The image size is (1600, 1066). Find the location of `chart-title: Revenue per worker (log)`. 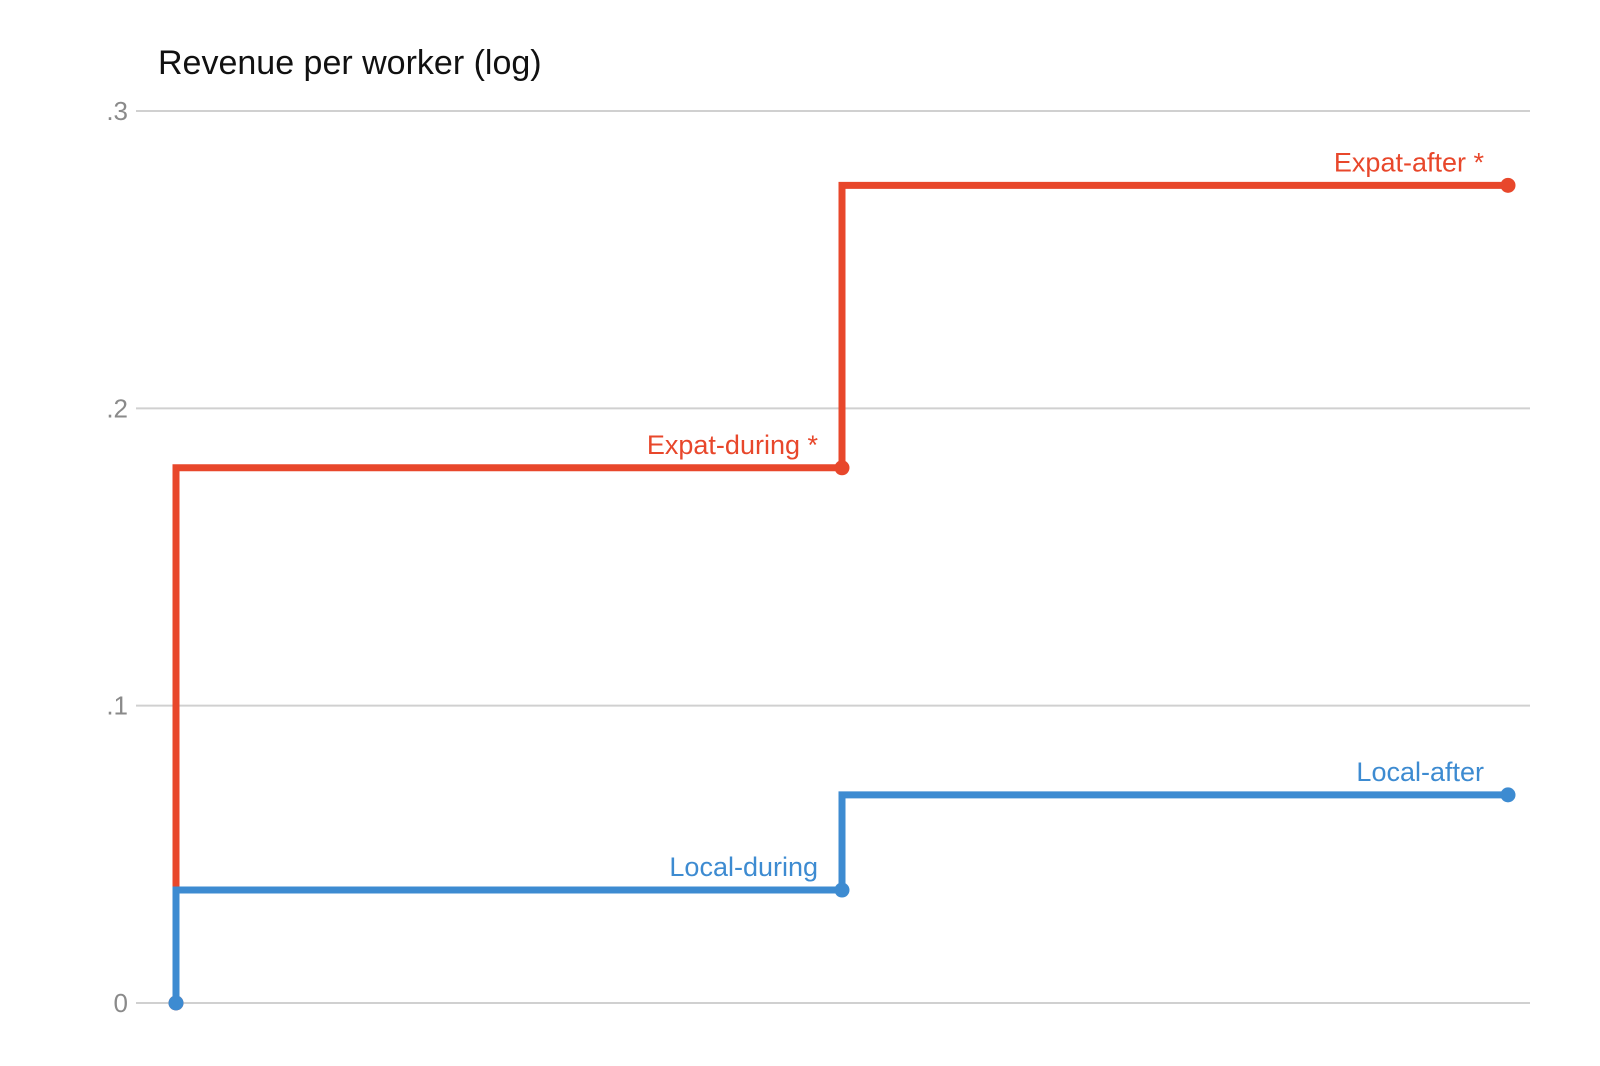

chart-title: Revenue per worker (log) is located at coordinates (350, 63).